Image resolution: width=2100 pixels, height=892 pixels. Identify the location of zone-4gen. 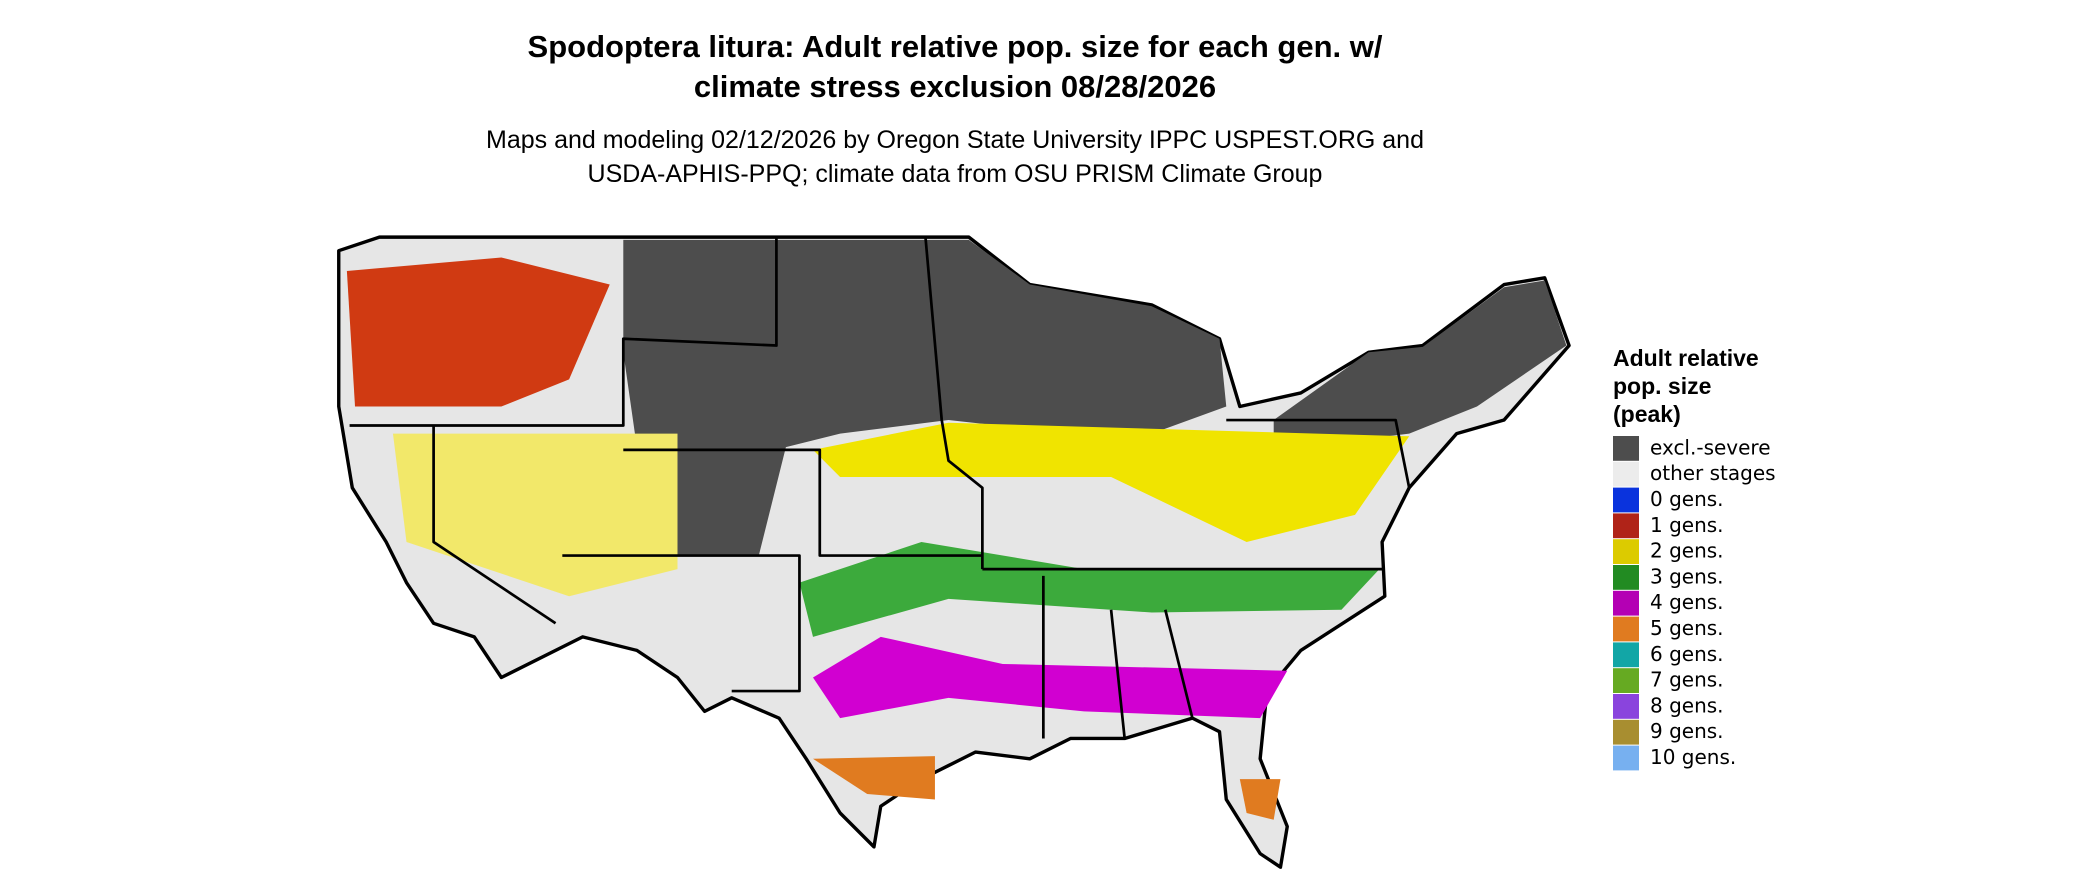
(1050, 677).